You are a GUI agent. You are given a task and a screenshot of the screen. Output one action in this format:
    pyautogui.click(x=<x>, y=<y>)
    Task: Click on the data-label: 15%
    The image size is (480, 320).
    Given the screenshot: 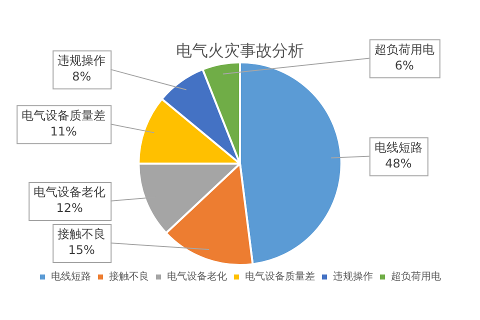 What is the action you would take?
    pyautogui.click(x=81, y=250)
    